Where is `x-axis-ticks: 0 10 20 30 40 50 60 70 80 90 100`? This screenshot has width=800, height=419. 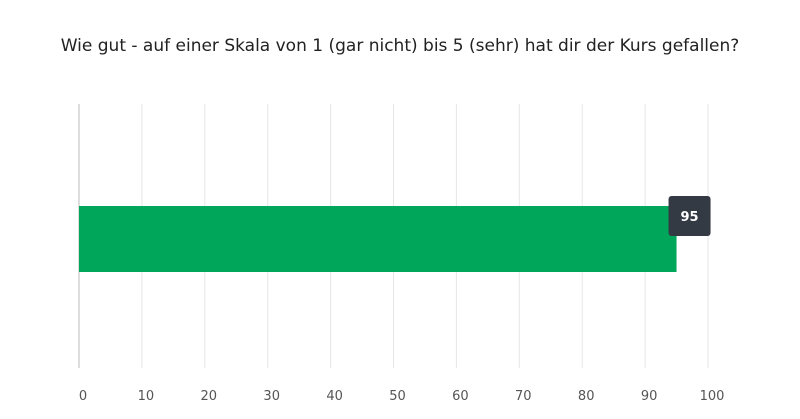 x-axis-ticks: 0 10 20 30 40 50 60 70 80 90 100 is located at coordinates (402, 396).